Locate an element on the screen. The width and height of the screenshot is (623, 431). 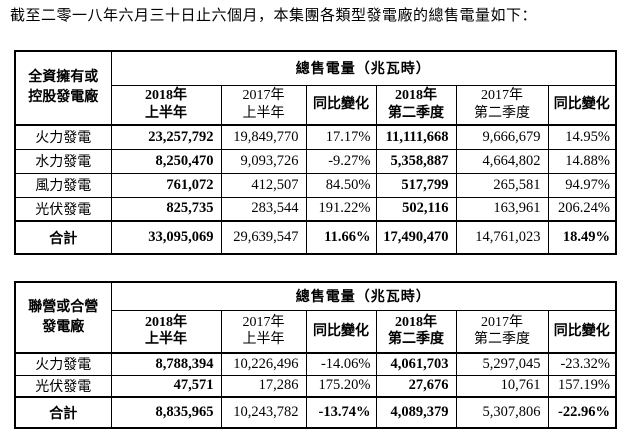
value-yoy-h1: 84.50% is located at coordinates (341, 185).